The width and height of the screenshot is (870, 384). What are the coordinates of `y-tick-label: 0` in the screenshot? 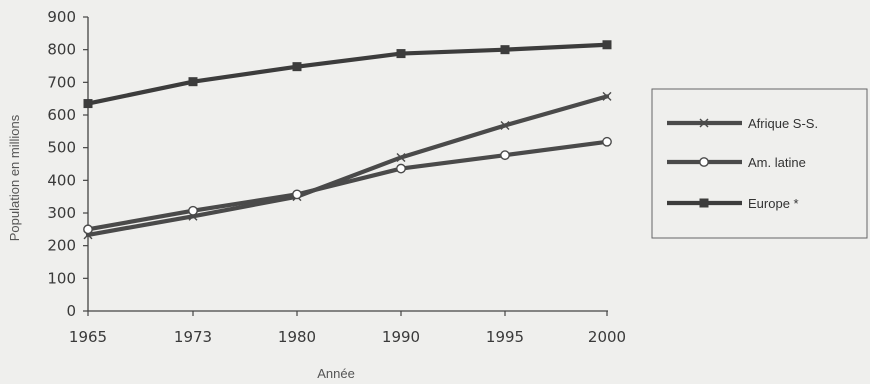 It's located at (71, 311).